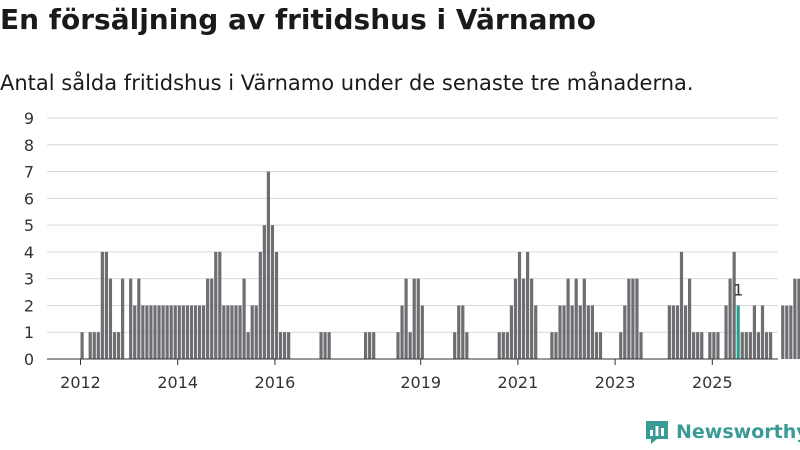 The width and height of the screenshot is (800, 450). I want to click on x-tick-label: 2021, so click(518, 382).